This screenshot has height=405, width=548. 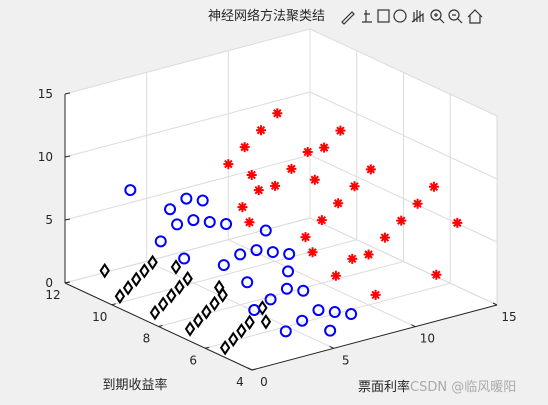 What do you see at coordinates (264, 382) in the screenshot?
I see `x-tick-label: 0` at bounding box center [264, 382].